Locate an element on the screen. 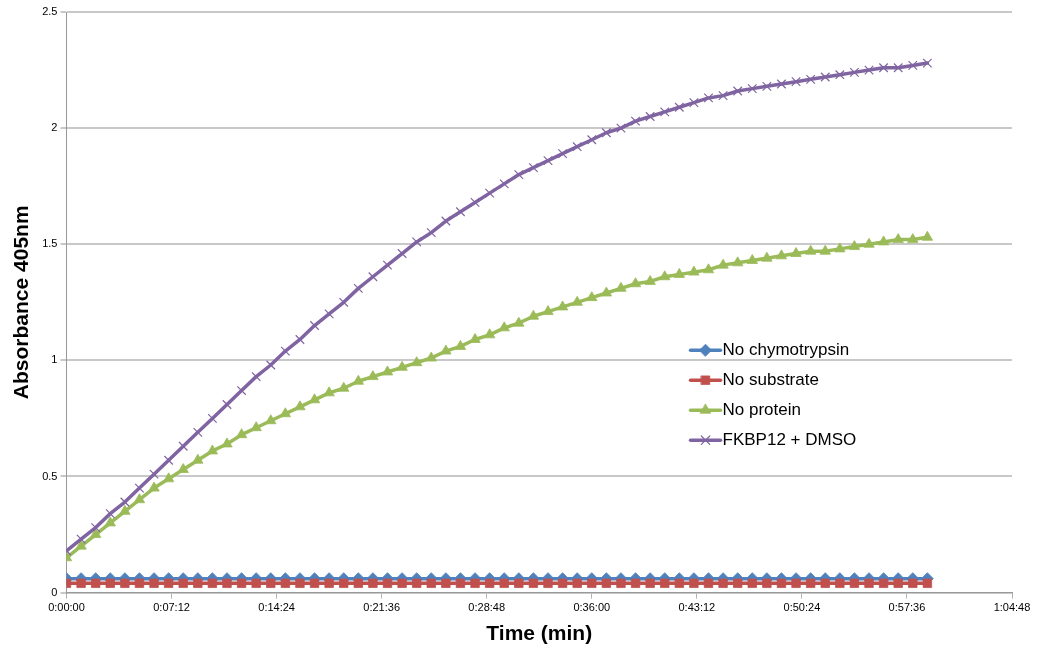 This screenshot has width=1040, height=657. y-tick-label: 1 is located at coordinates (54, 359).